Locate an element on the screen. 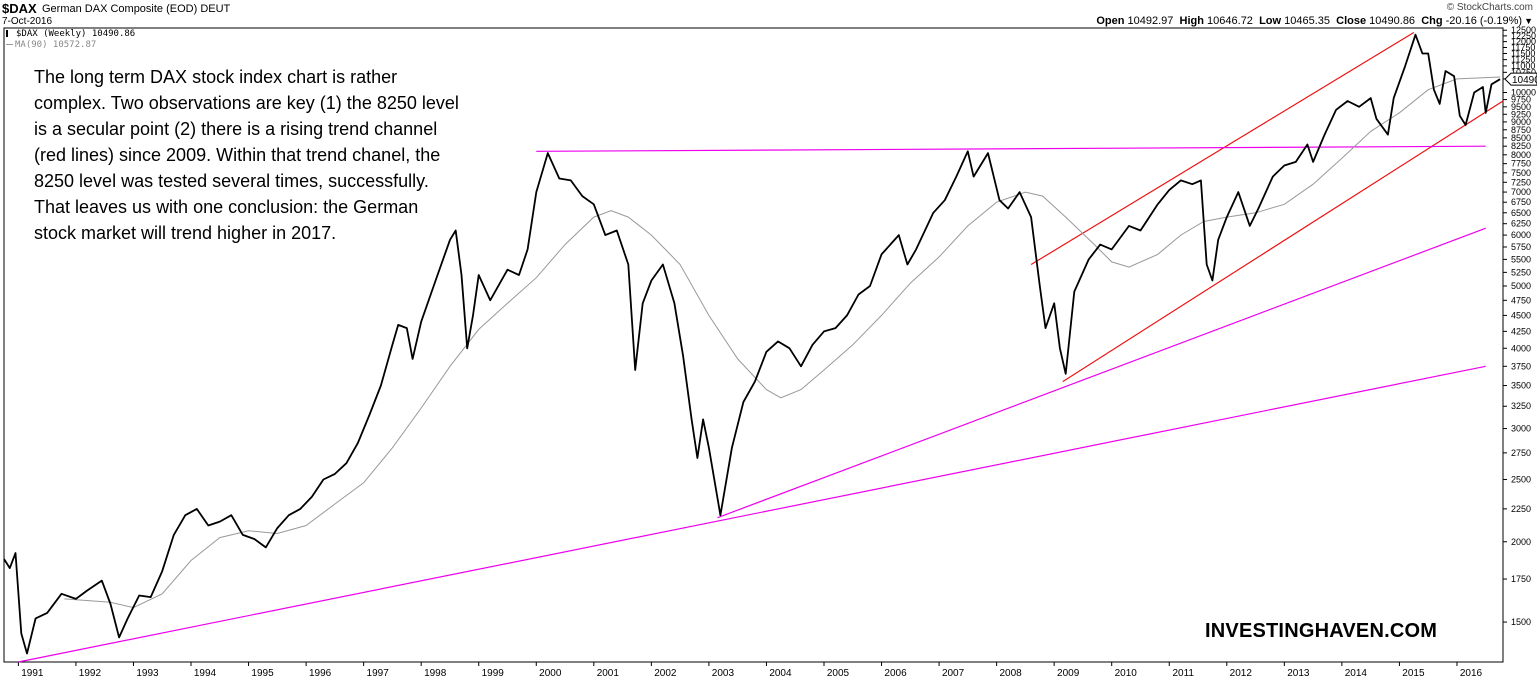 This screenshot has width=1537, height=678. y-tick-label: 4500 is located at coordinates (1521, 315).